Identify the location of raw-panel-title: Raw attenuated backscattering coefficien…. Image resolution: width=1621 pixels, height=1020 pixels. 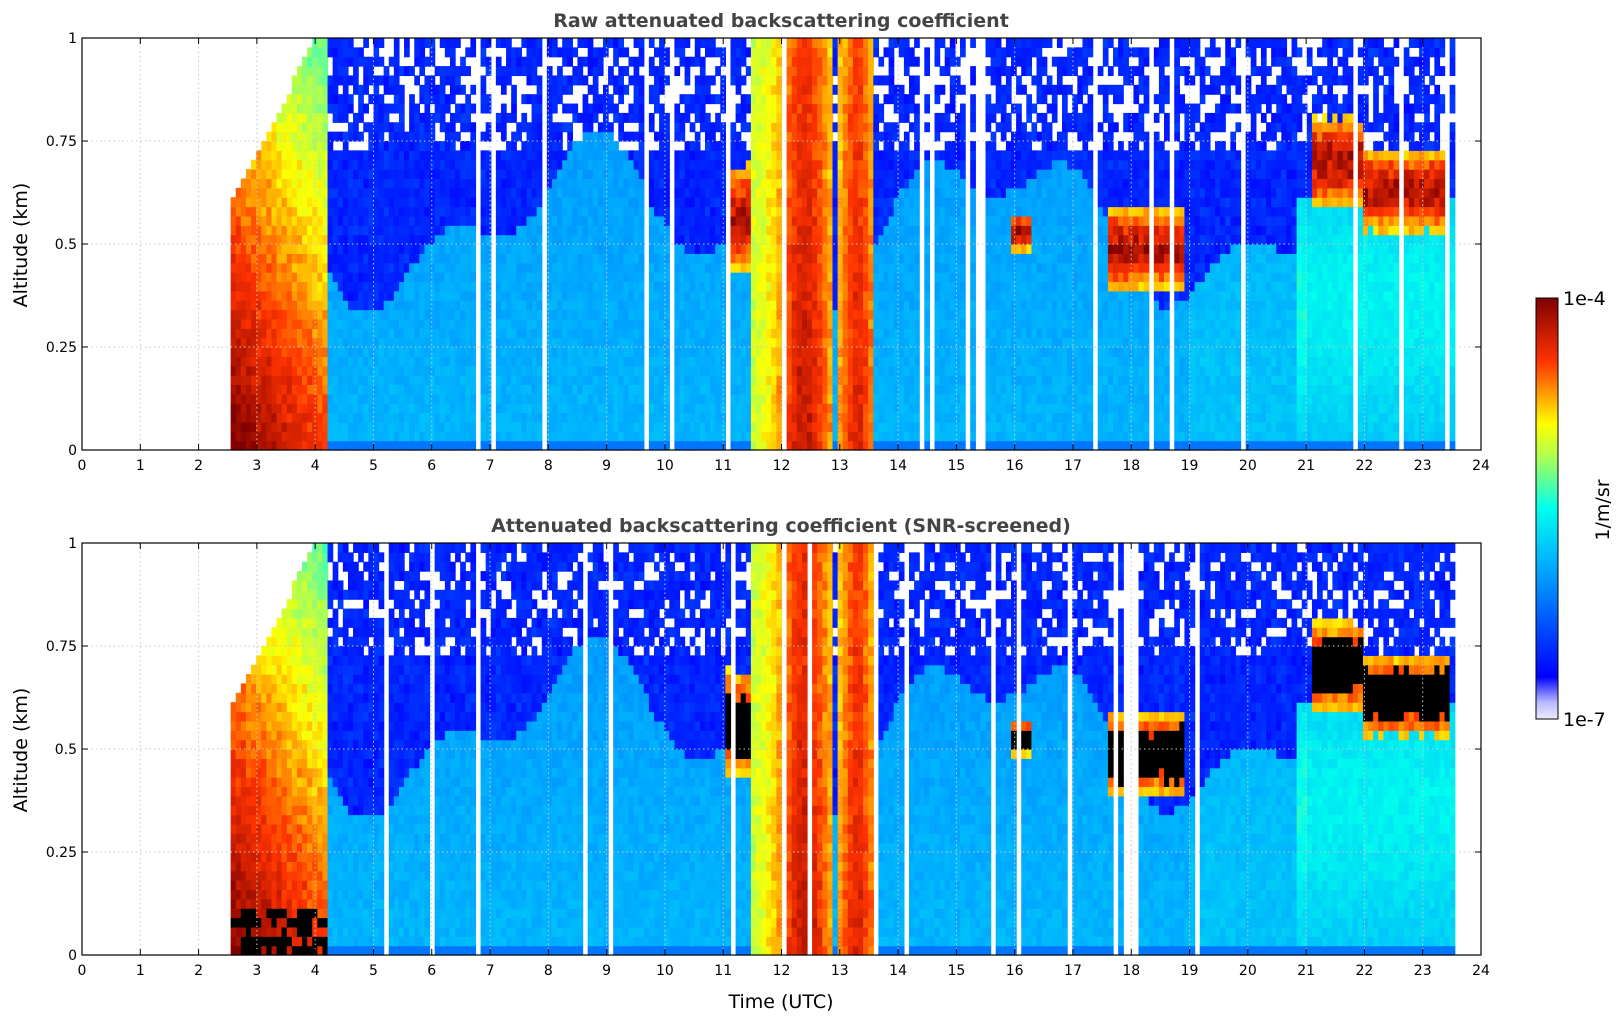
(781, 21).